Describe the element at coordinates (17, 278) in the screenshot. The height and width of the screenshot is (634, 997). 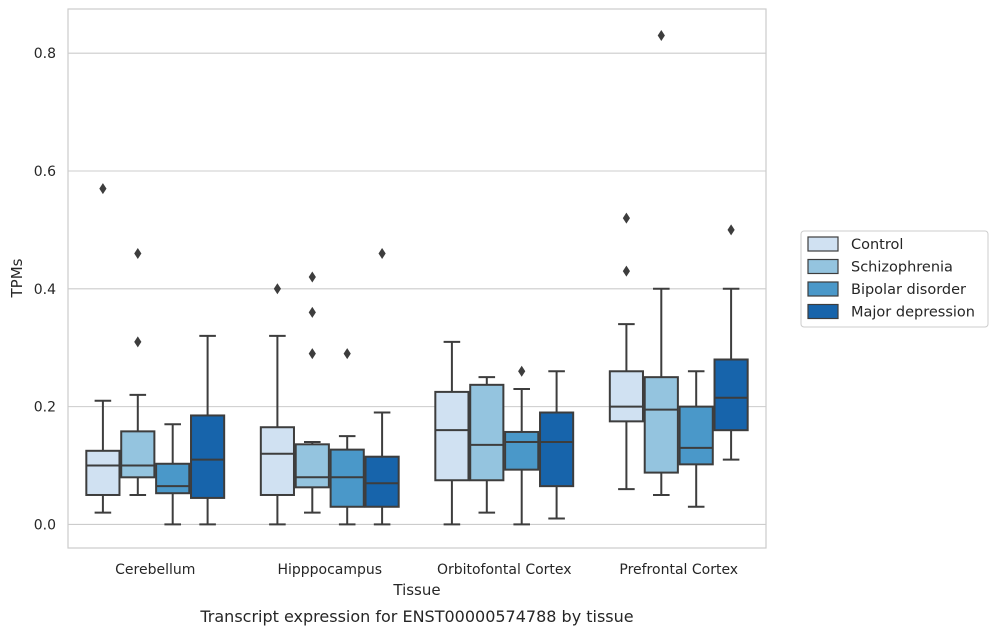
I see `y-axis-label: TPMs` at that location.